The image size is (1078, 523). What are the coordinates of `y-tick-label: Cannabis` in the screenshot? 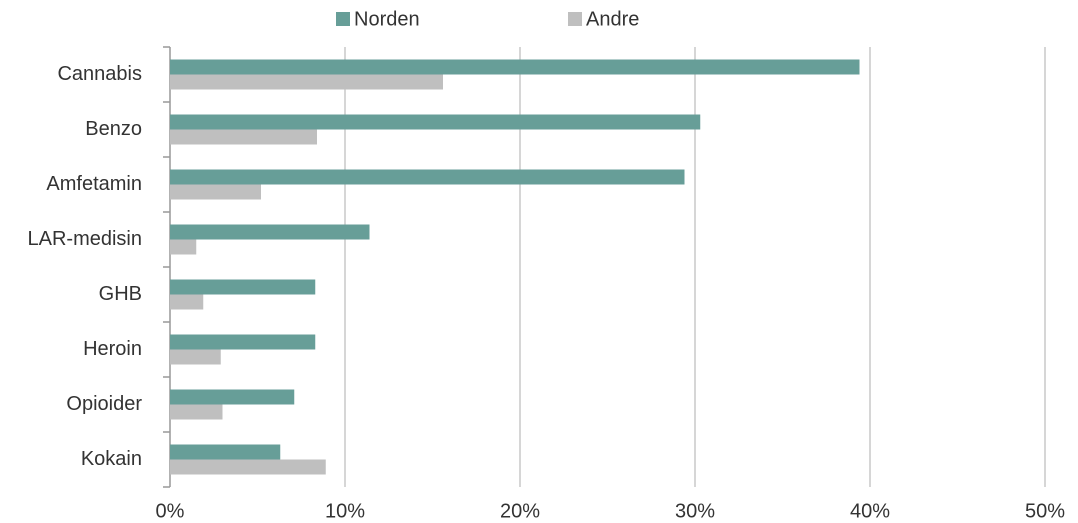 It's located at (99, 74).